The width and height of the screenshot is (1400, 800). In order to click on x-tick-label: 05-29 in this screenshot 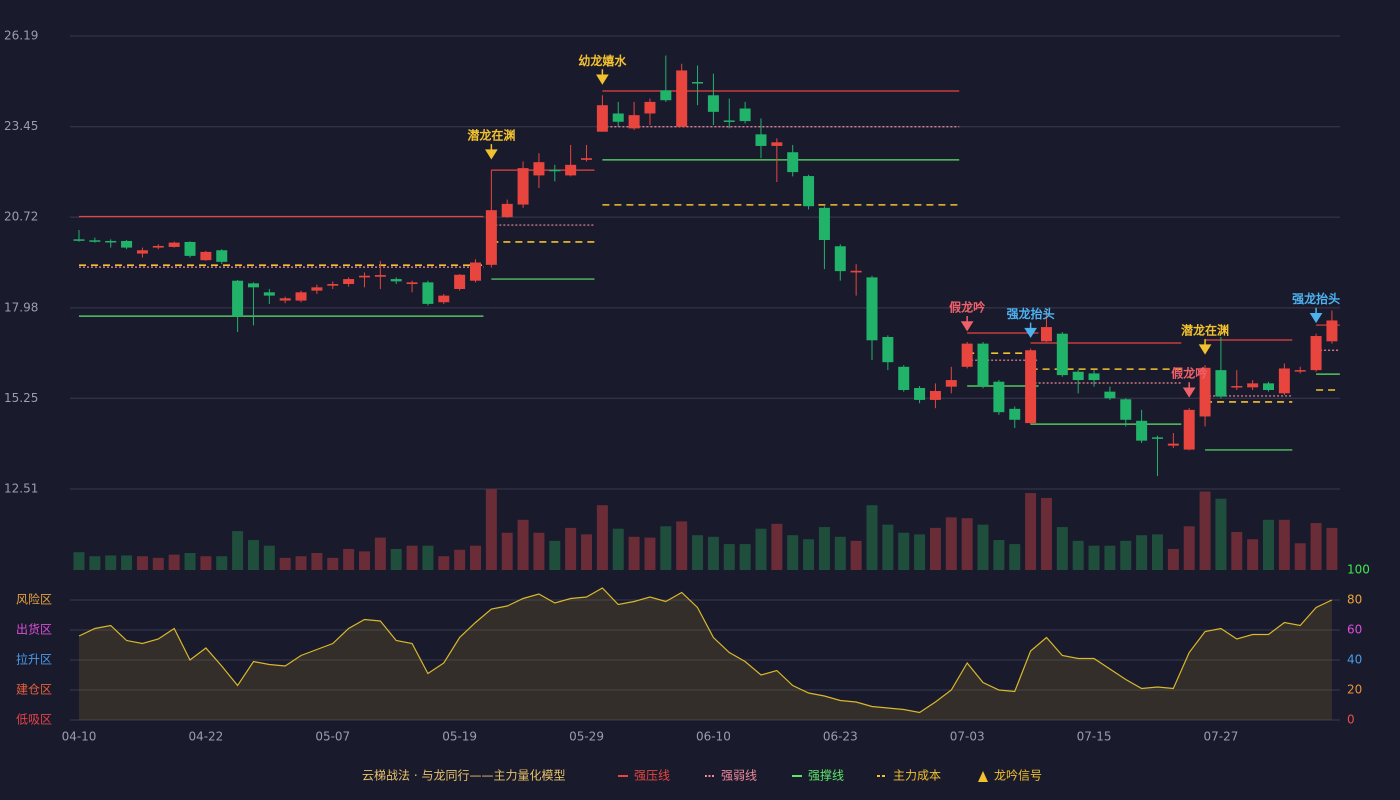, I will do `click(586, 737)`.